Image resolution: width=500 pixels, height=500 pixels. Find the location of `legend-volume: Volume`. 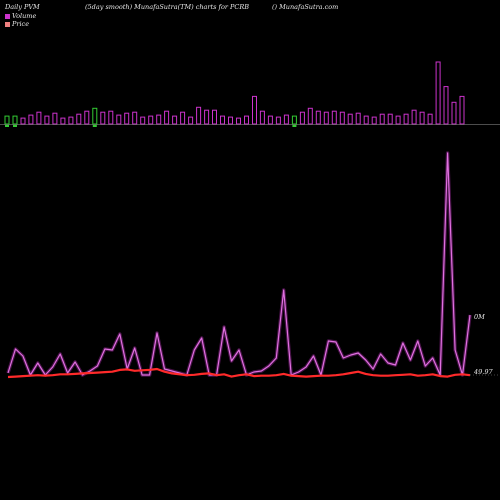

legend-volume: Volume is located at coordinates (20, 16).